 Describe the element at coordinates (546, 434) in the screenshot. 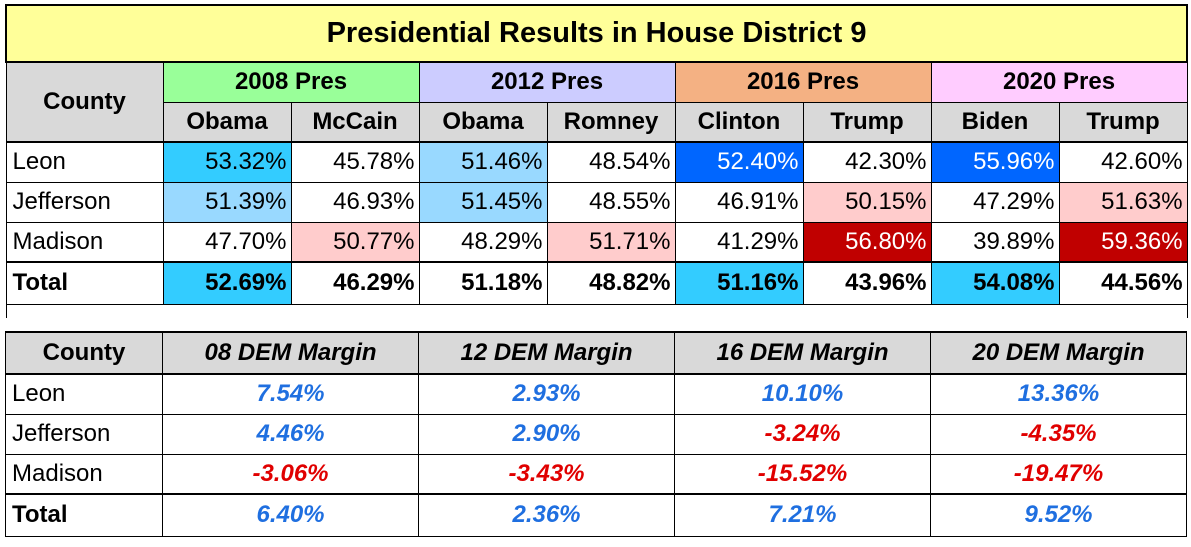

I see `margin-cell: 2.90%` at that location.